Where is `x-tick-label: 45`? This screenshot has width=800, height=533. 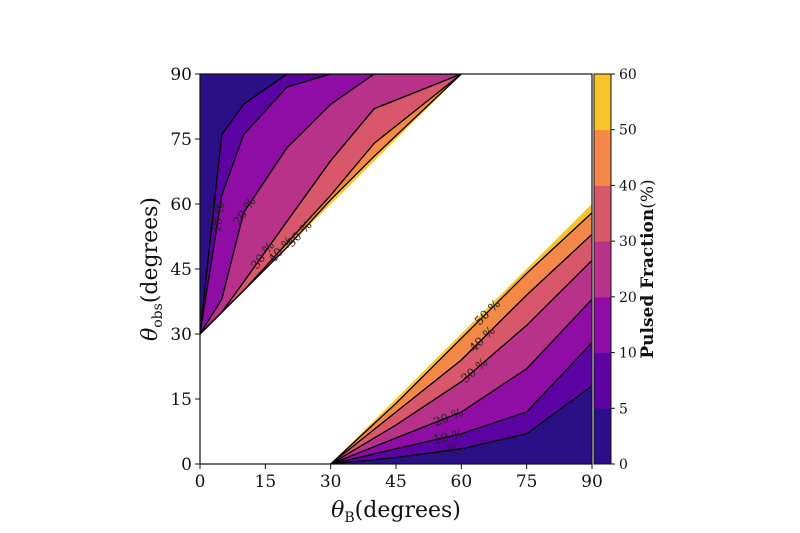 x-tick-label: 45 is located at coordinates (396, 482).